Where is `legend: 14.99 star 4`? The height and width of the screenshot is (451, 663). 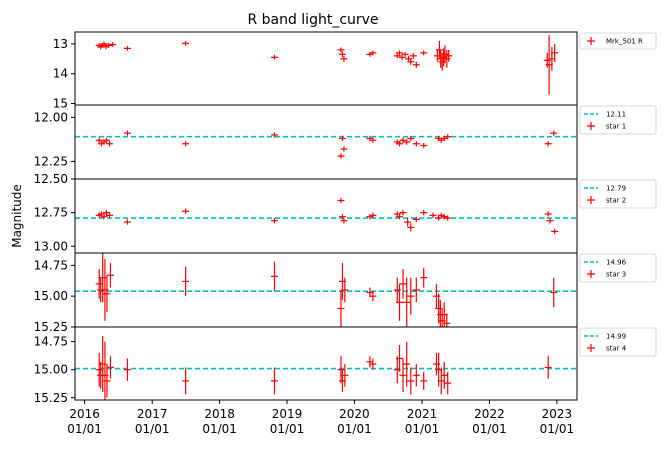
legend: 14.99 star 4 is located at coordinates (618, 342).